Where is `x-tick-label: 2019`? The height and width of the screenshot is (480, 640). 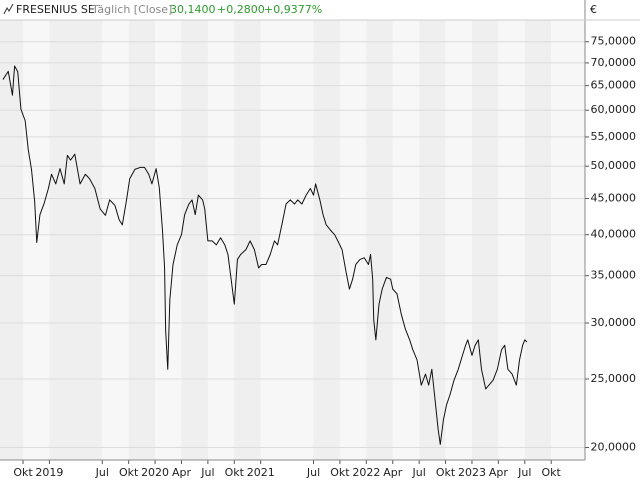
x-tick-label: 2019 is located at coordinates (49, 472).